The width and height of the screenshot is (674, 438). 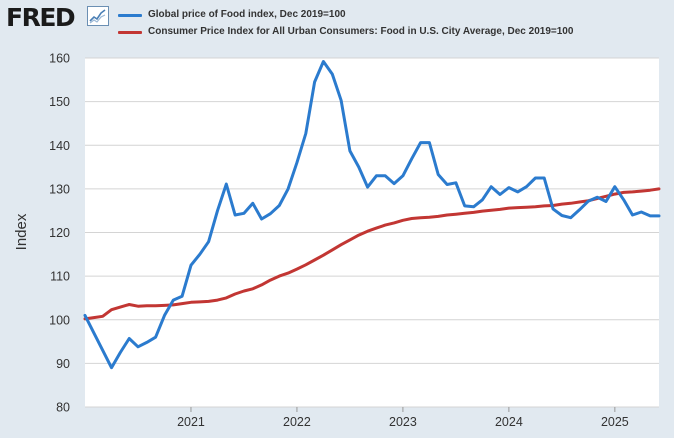 What do you see at coordinates (403, 422) in the screenshot?
I see `x-tick-label-2023: 2023` at bounding box center [403, 422].